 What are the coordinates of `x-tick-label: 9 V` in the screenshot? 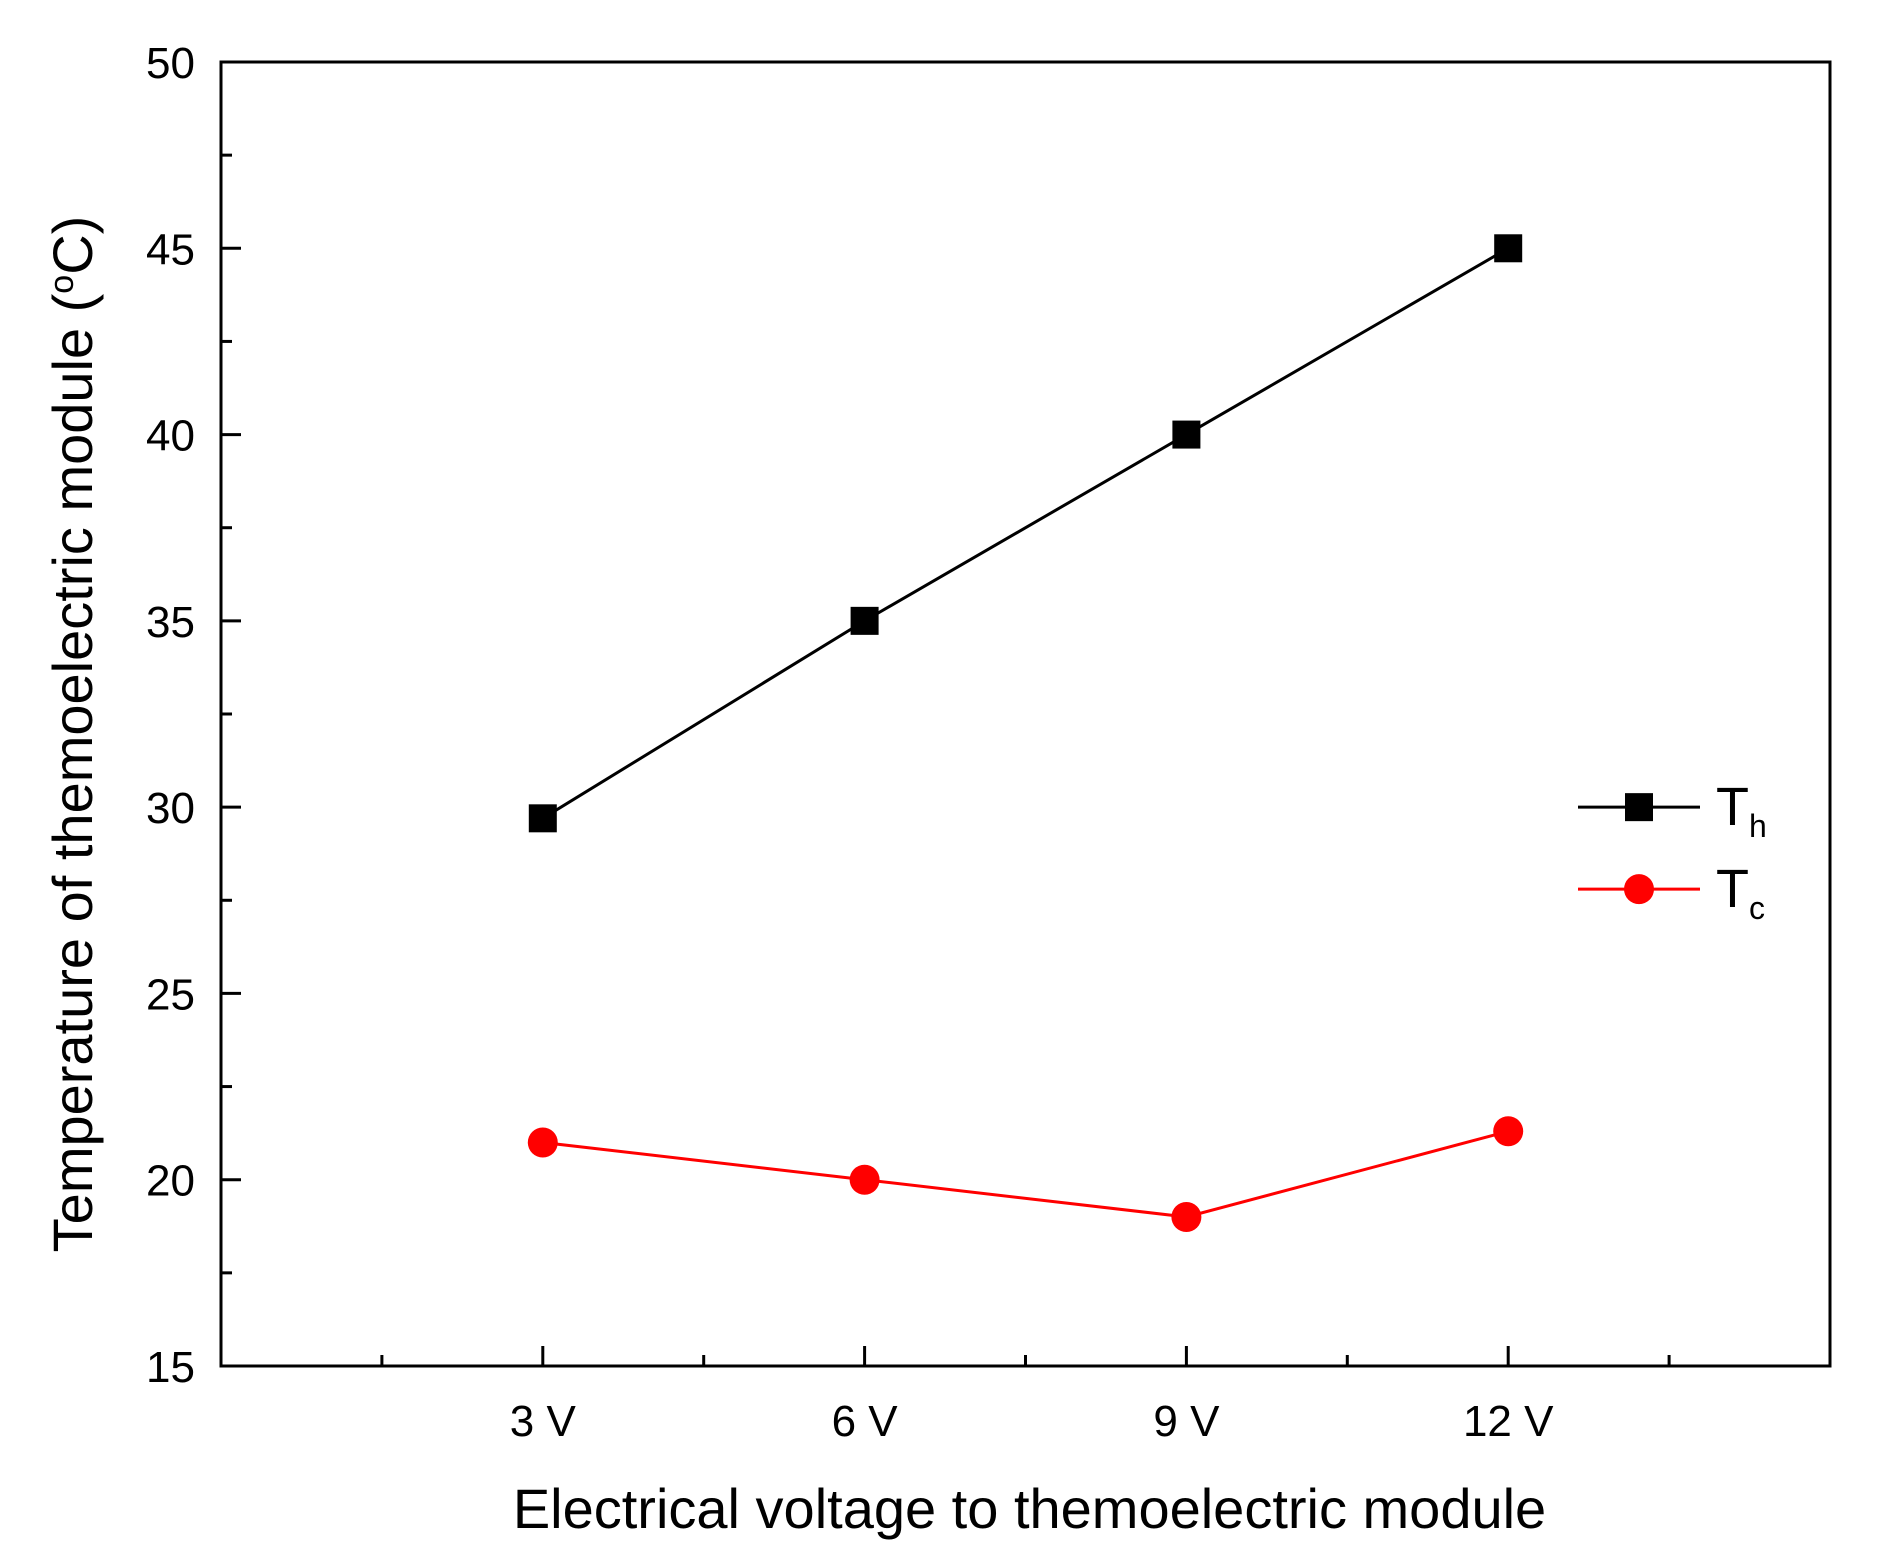 It's located at (1186, 1421).